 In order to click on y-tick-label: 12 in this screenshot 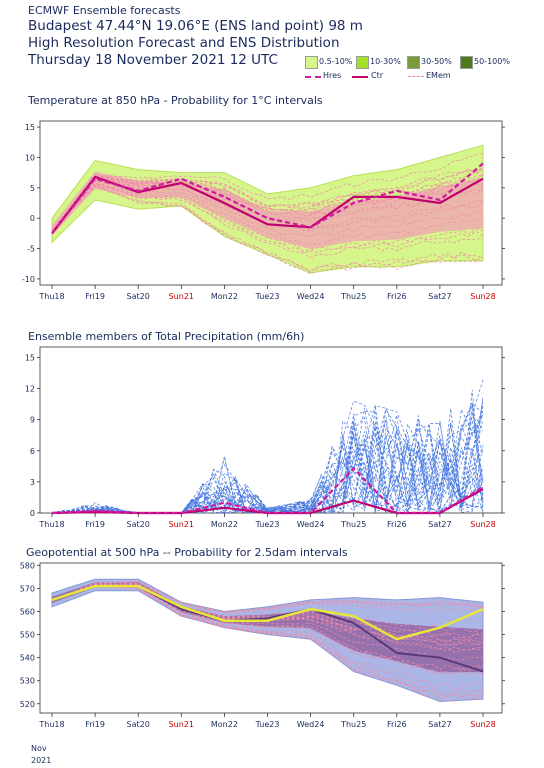, I will do `click(30, 389)`.